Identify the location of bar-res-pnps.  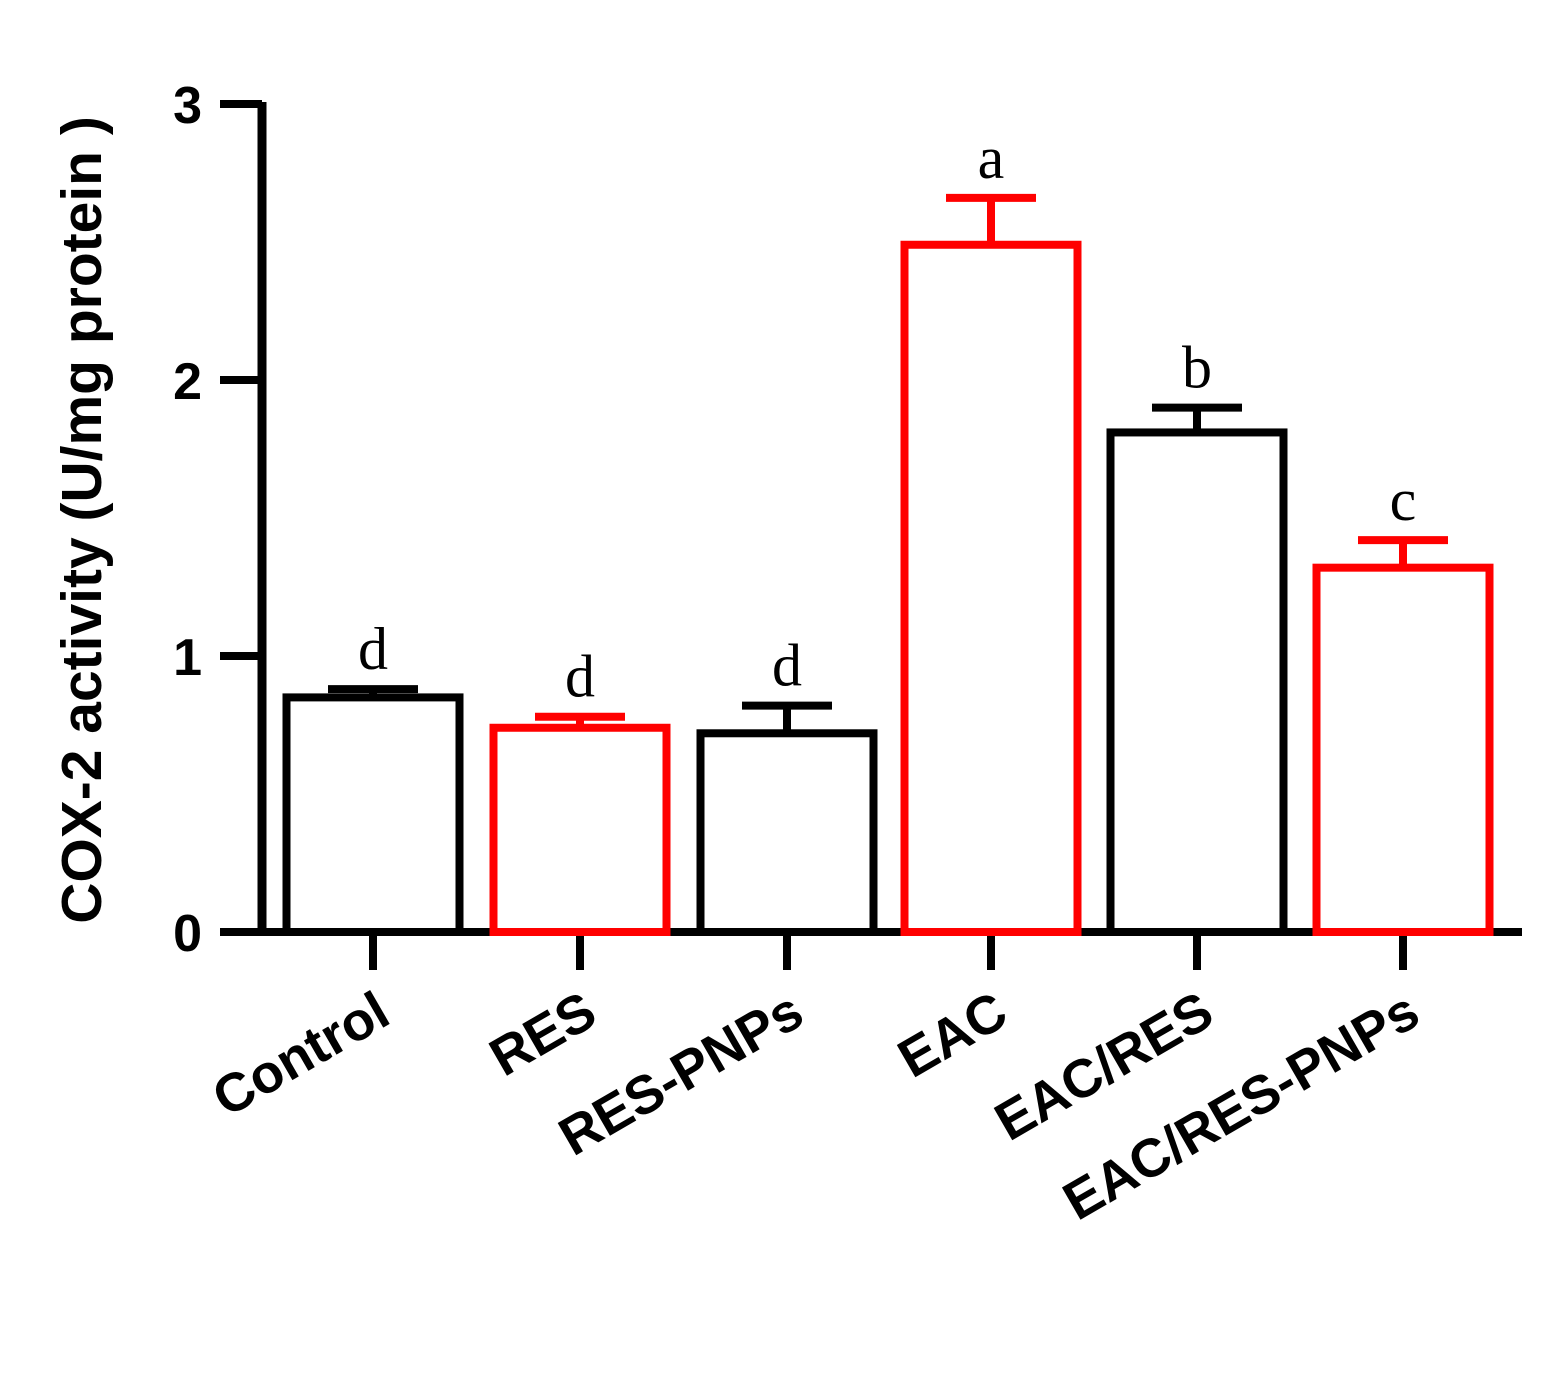
(787, 833).